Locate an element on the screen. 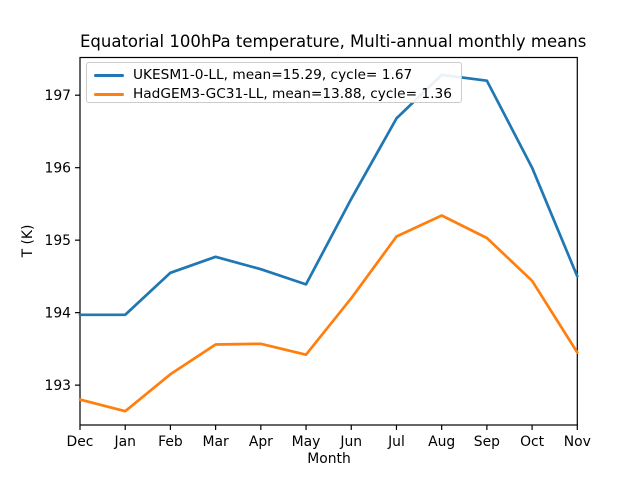  legend-entry: HadGEM3-GC31-LL, mean=13.88, cycle= 1.36 is located at coordinates (273, 94).